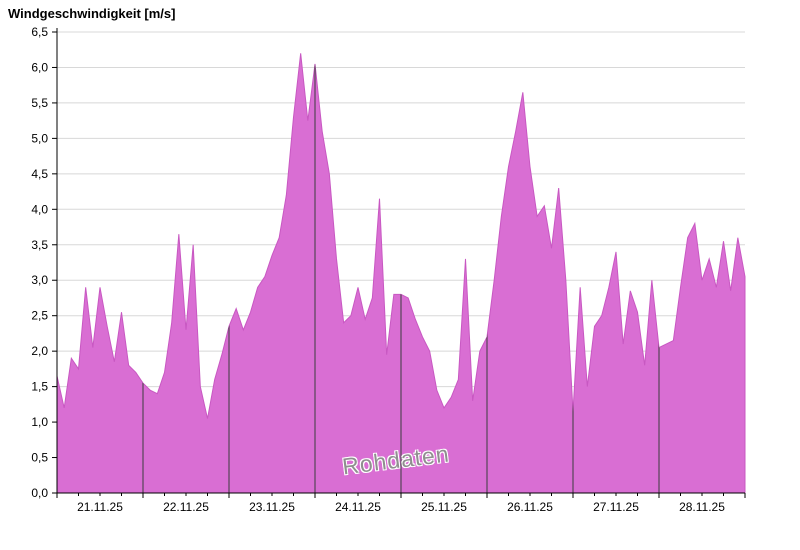 The height and width of the screenshot is (550, 800). What do you see at coordinates (616, 507) in the screenshot?
I see `x-axis-day-label: 27.11.25` at bounding box center [616, 507].